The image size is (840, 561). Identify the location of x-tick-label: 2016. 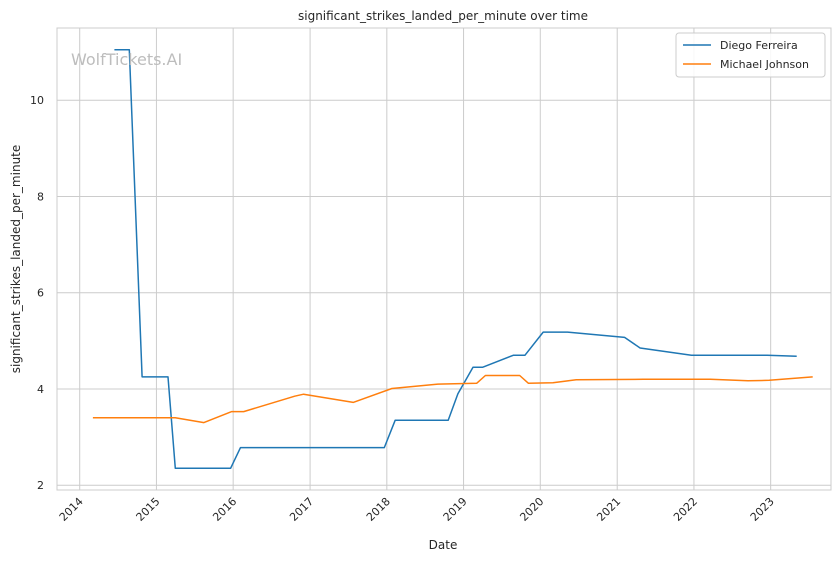
(224, 509).